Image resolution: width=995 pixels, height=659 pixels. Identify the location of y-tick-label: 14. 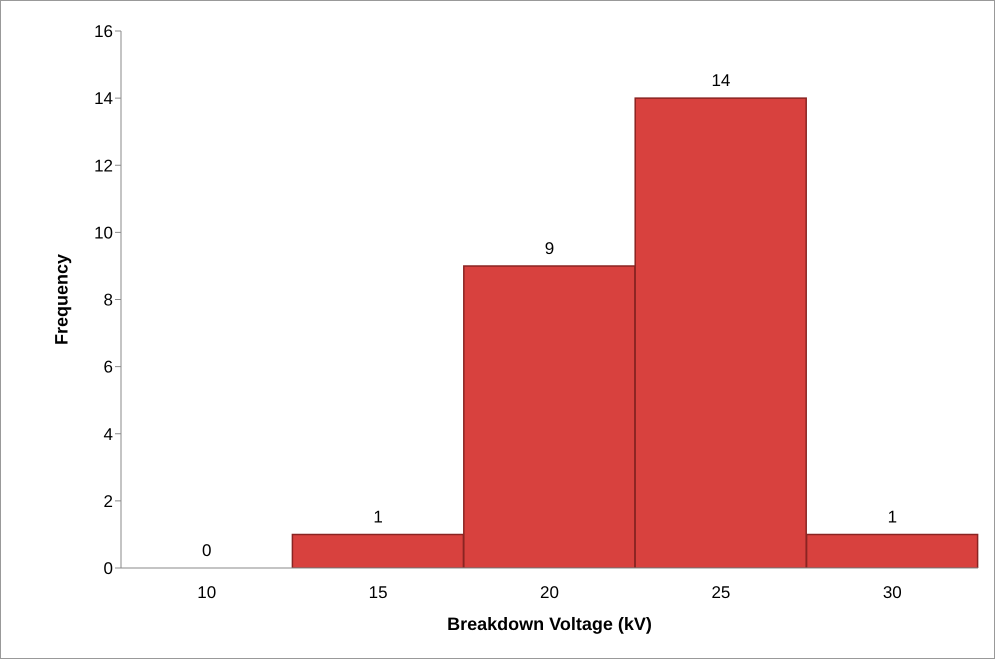
(103, 98).